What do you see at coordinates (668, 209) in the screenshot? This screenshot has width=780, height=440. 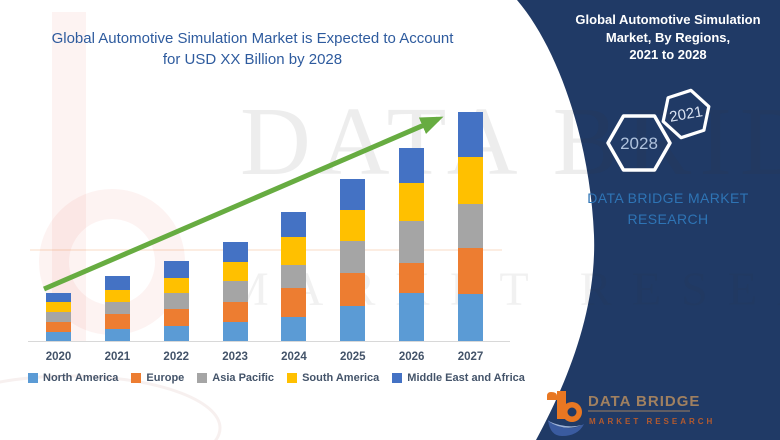 I see `brand-text: DATA BRIDGE MARKET RESEARCH` at bounding box center [668, 209].